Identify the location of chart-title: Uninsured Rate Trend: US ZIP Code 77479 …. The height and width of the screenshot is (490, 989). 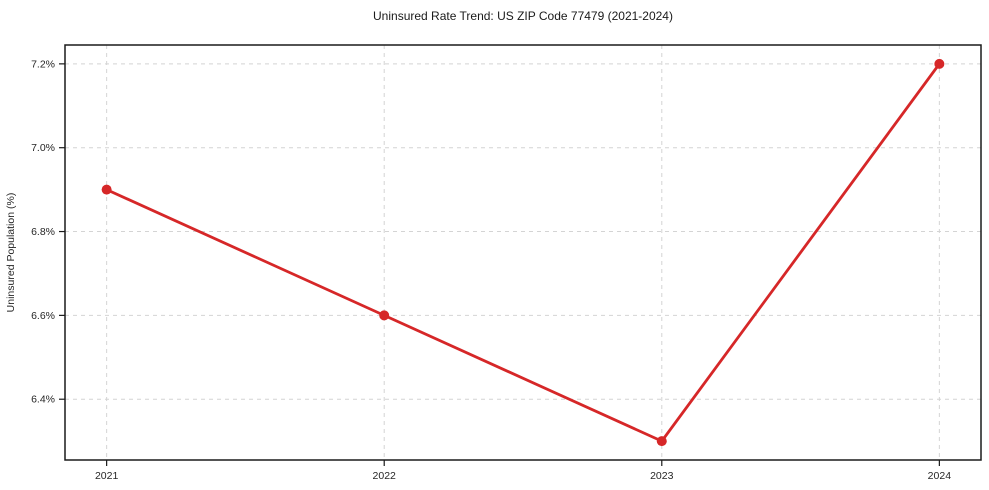
(523, 16).